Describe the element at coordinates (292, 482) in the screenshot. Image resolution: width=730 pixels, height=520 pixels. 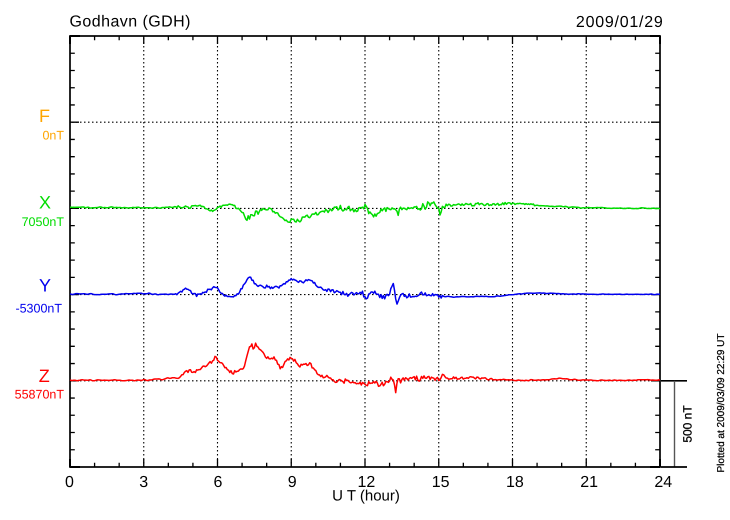
I see `svg-text: 9` at that location.